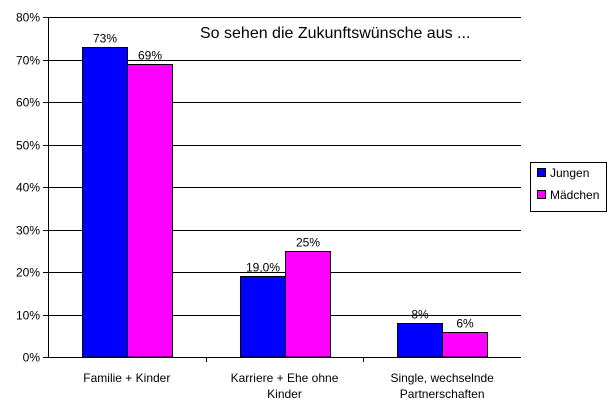 This screenshot has height=408, width=613. I want to click on y-tick-label: 60%, so click(28, 103).